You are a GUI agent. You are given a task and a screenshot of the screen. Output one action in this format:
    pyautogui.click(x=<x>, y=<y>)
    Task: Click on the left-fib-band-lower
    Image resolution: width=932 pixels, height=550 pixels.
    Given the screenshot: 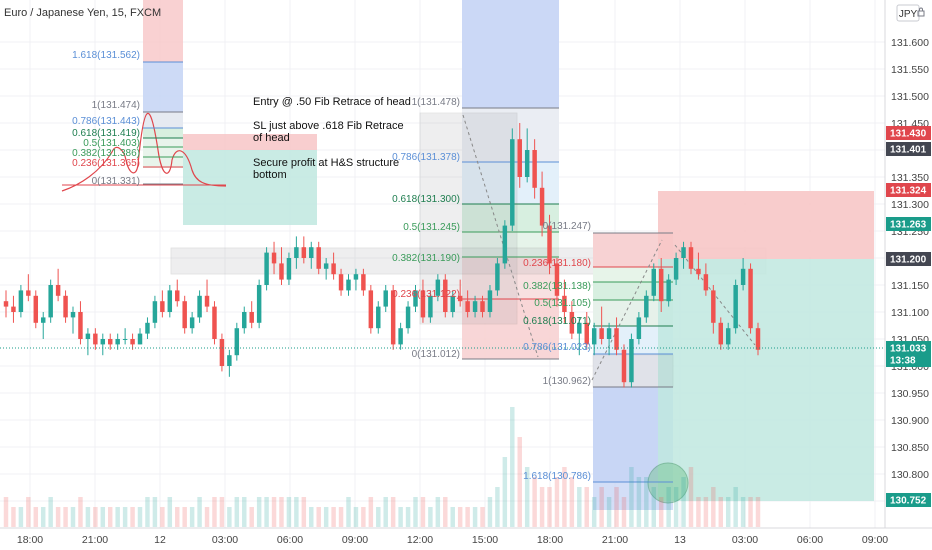 What is the action you would take?
    pyautogui.click(x=163, y=153)
    